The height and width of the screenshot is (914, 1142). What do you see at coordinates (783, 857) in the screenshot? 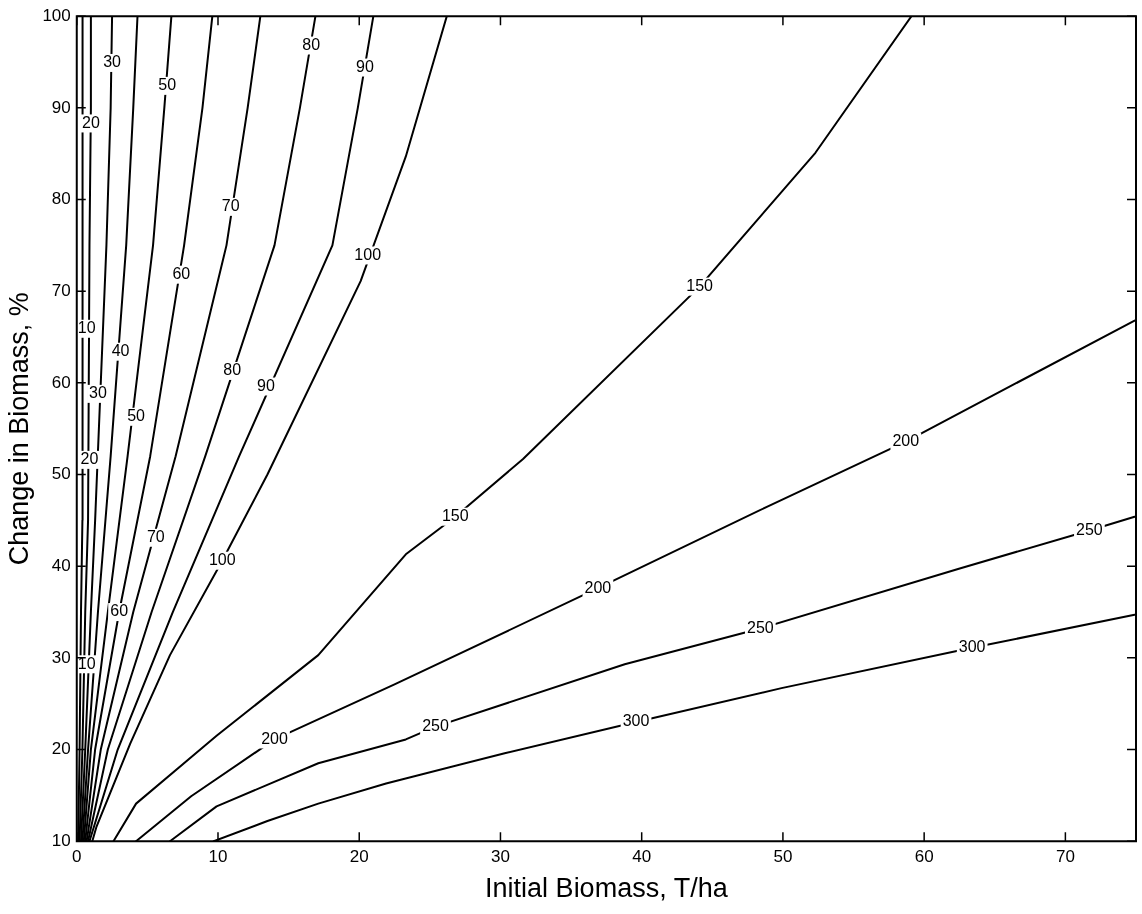
I see `x-tick-label: 50` at bounding box center [783, 857].